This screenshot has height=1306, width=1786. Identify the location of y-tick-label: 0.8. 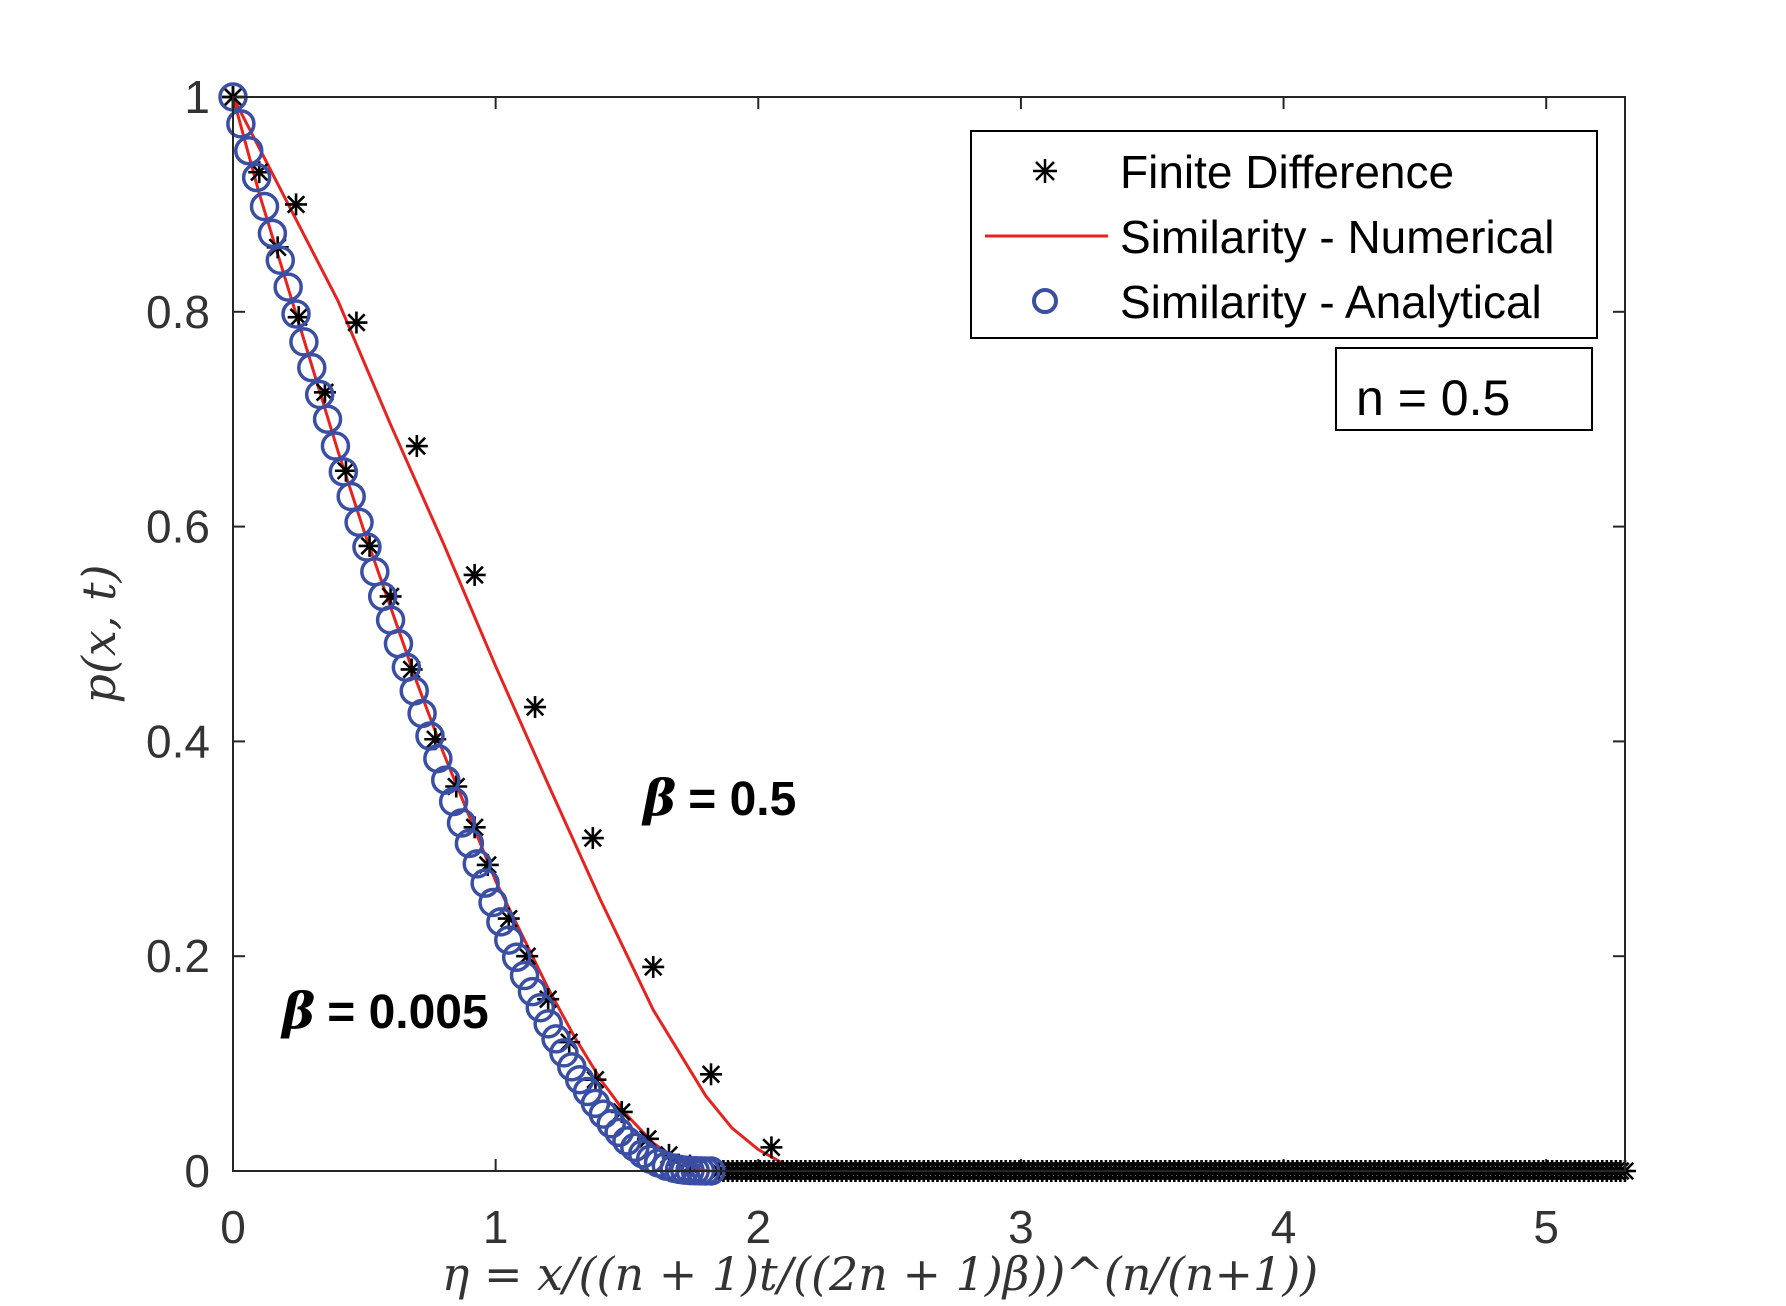
(178, 312).